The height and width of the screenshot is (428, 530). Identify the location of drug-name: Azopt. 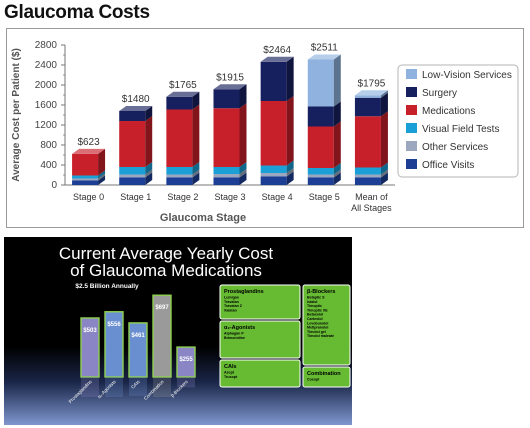
(229, 373).